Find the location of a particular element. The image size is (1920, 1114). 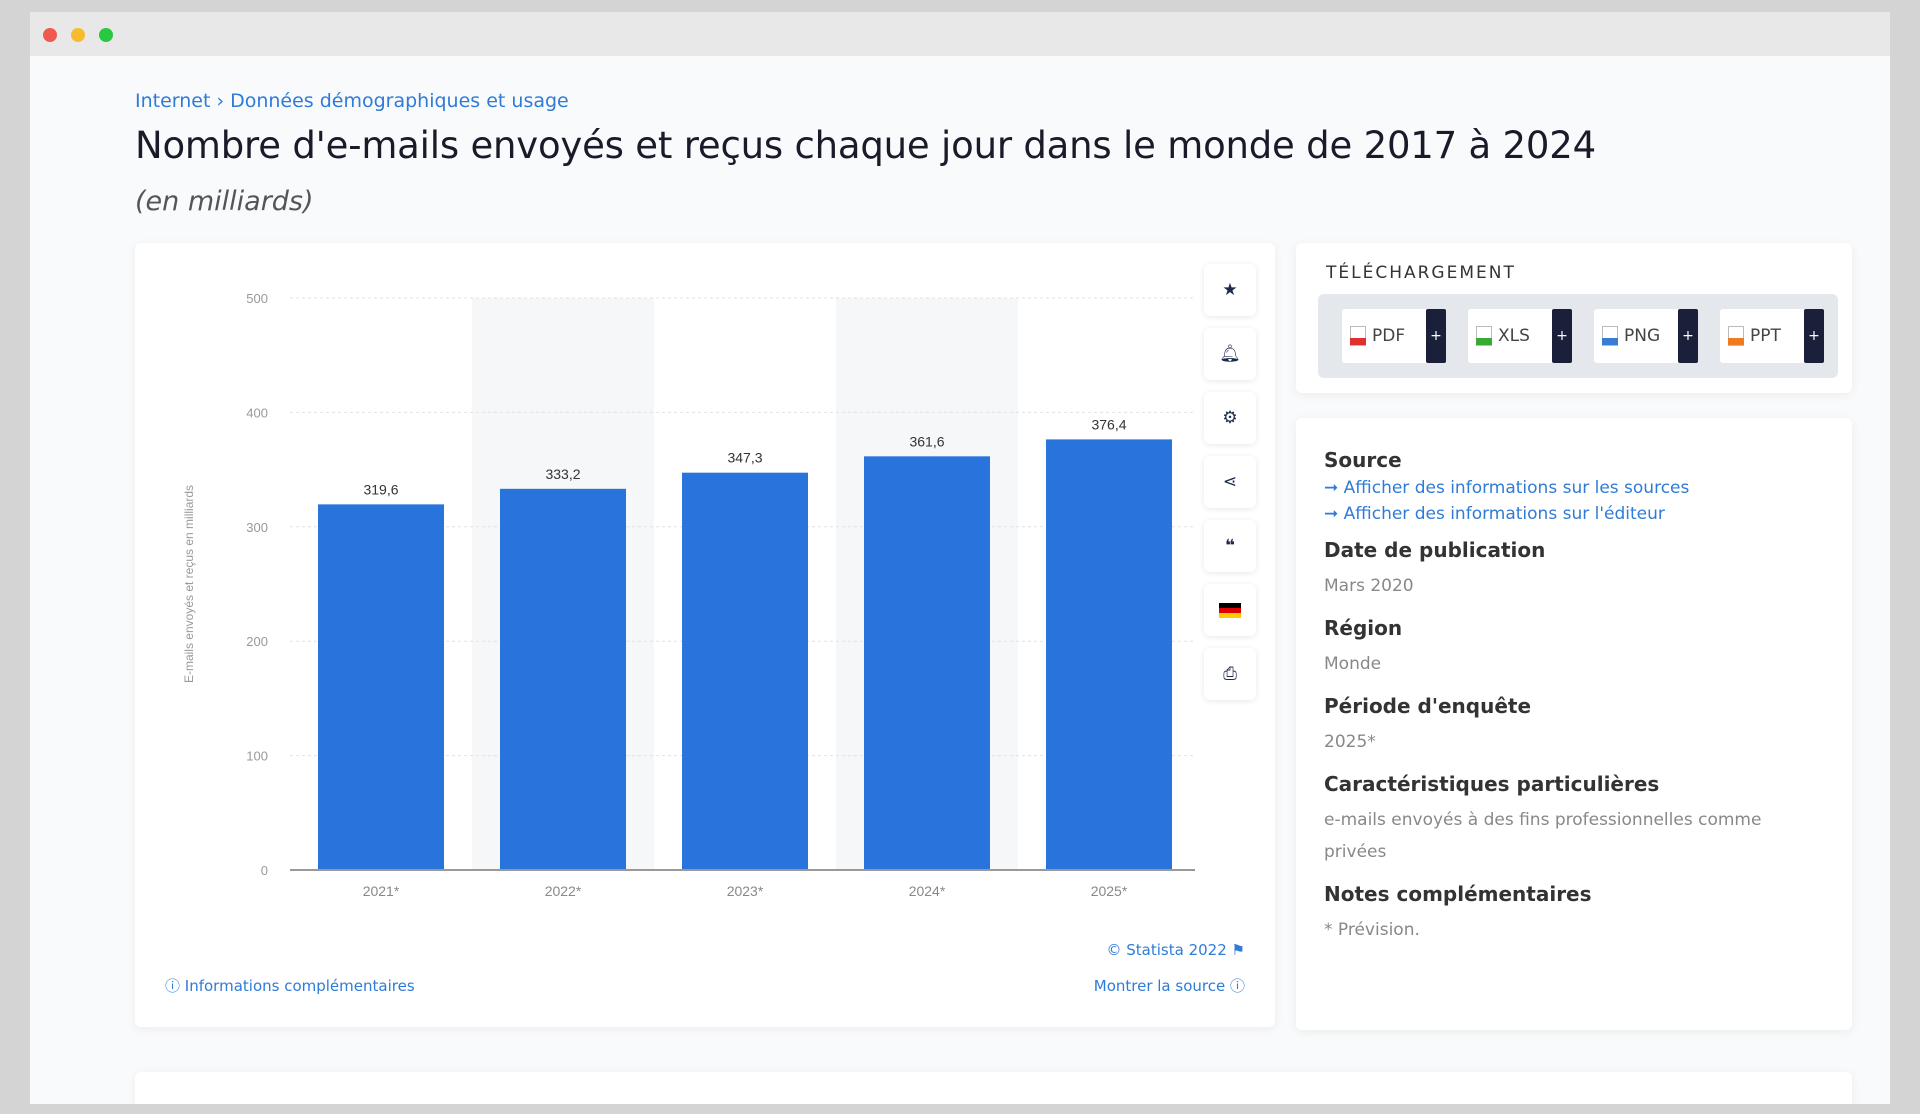

download-xls-button: XLS + is located at coordinates (1520, 336).